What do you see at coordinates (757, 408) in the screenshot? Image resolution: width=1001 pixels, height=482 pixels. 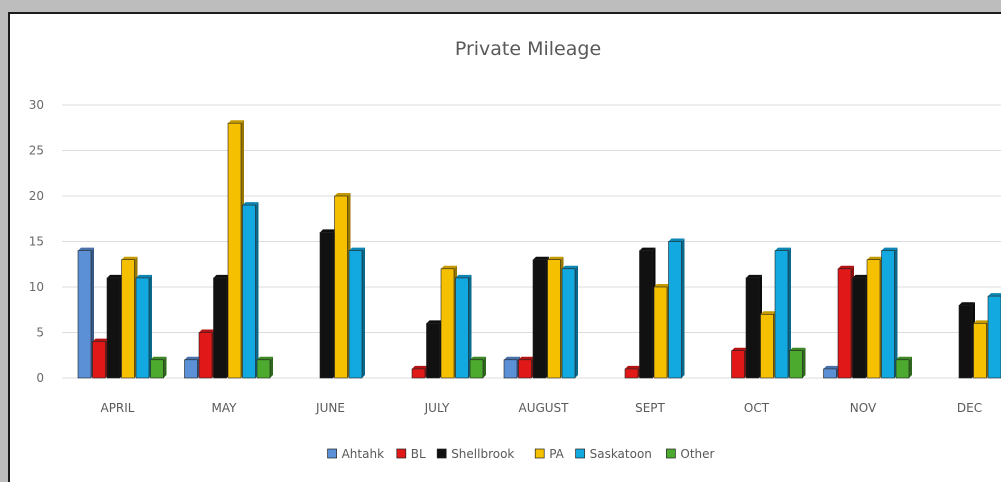 I see `x-tick-label: OCT` at bounding box center [757, 408].